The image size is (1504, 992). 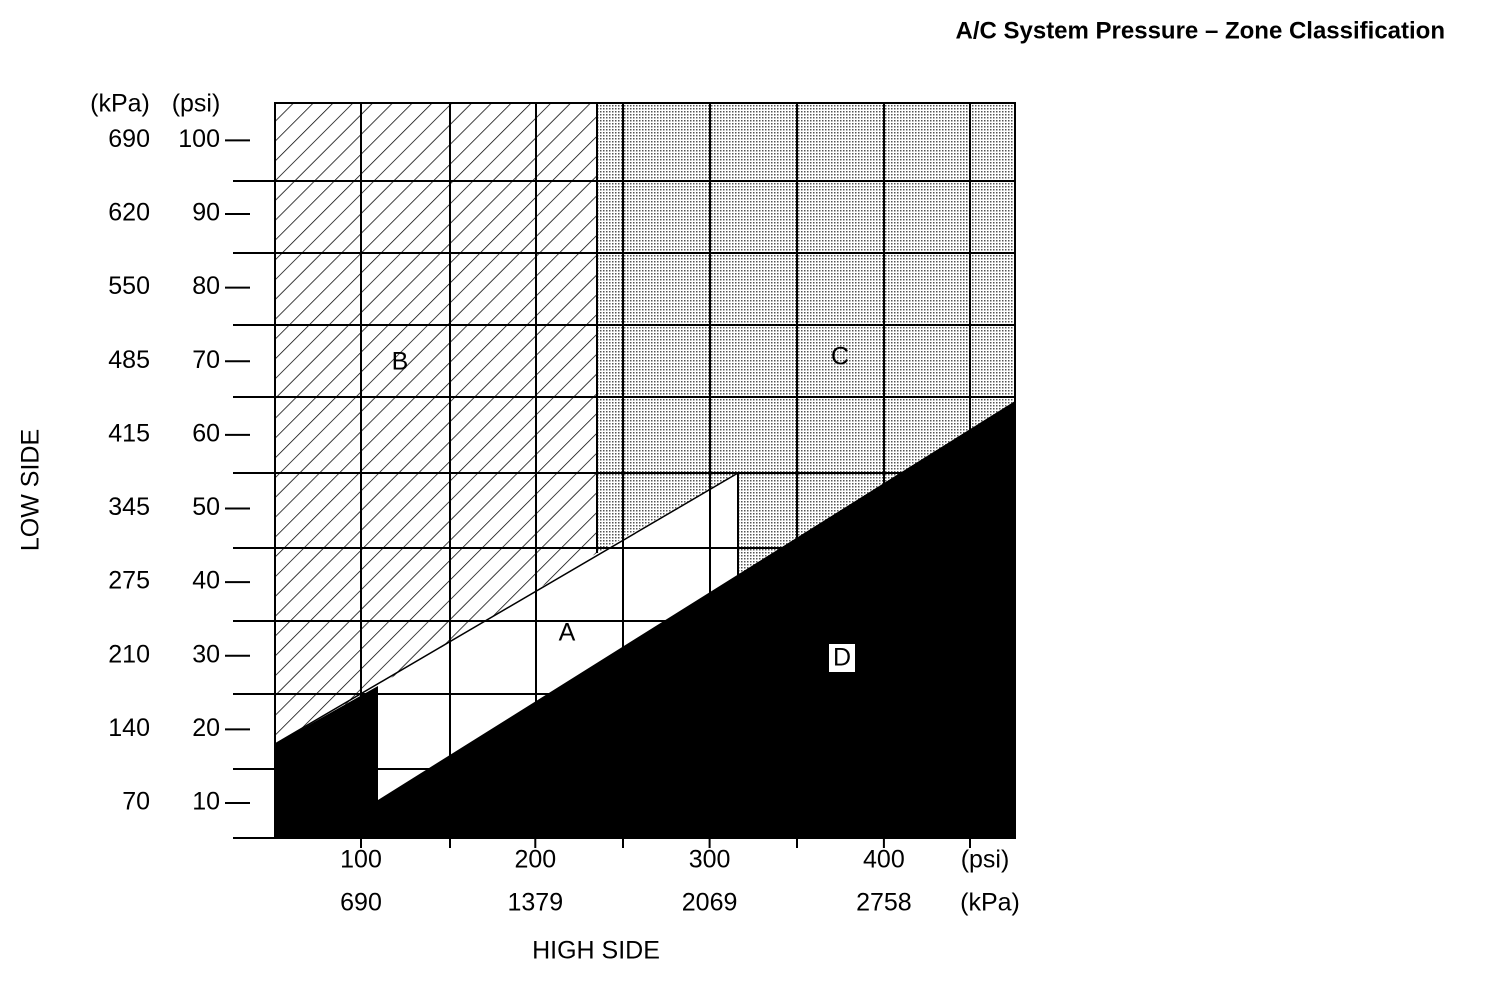 I want to click on y-tick-label-psi: 80, so click(x=206, y=286).